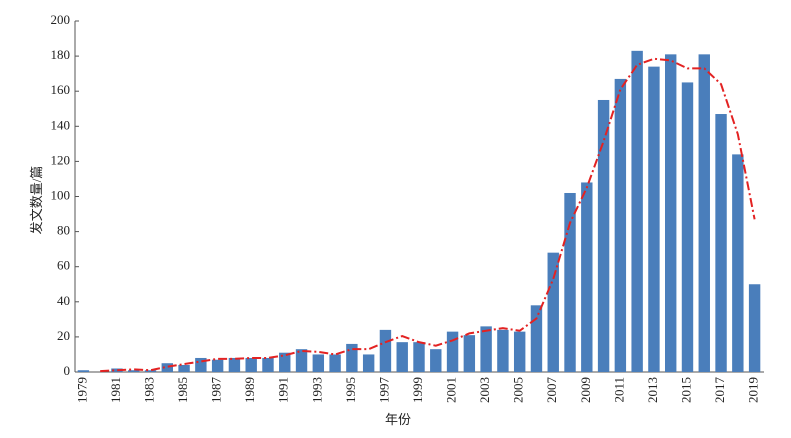  What do you see at coordinates (753, 390) in the screenshot?
I see `x-tick-label: 2019` at bounding box center [753, 390].